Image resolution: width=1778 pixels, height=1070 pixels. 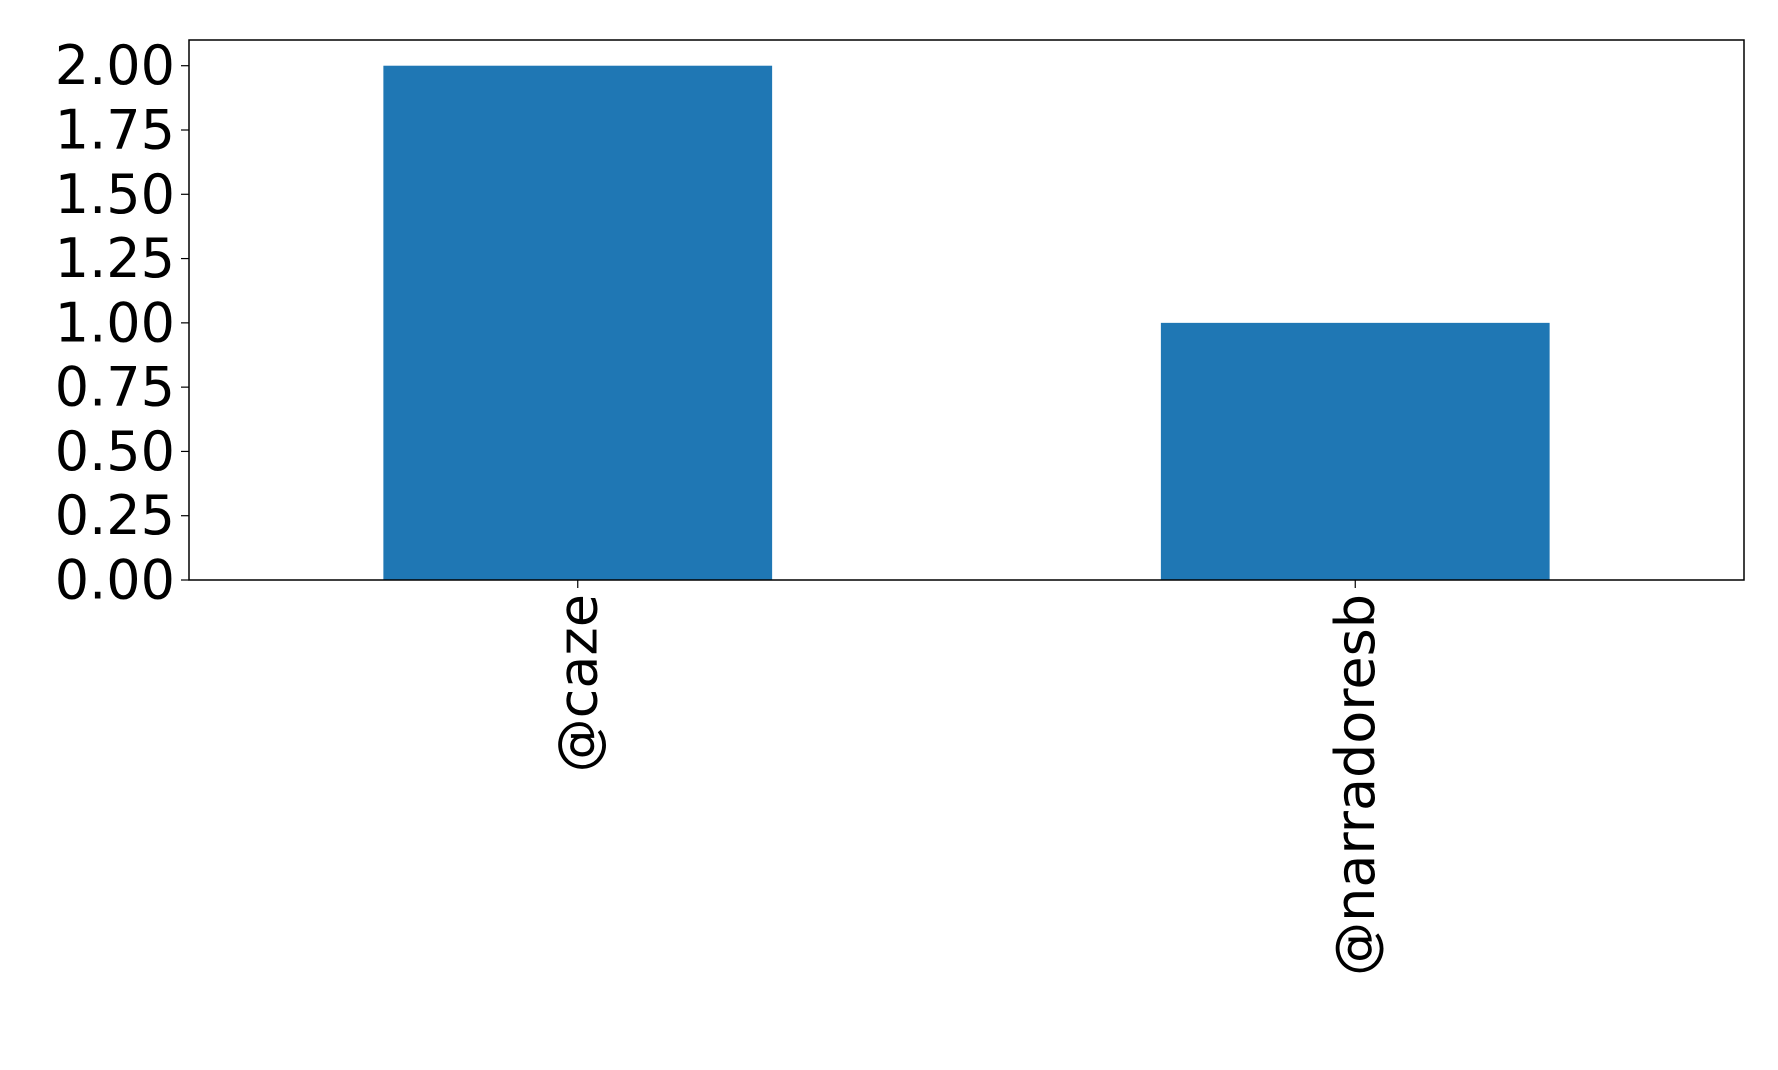 I want to click on y-tick-label-3: 0.75, so click(x=115, y=387).